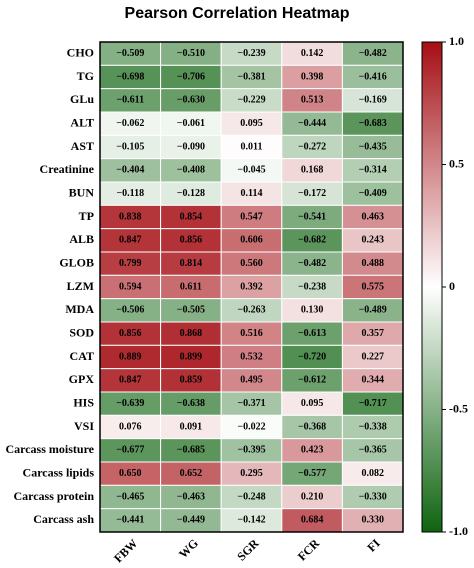 The image size is (474, 568). What do you see at coordinates (191, 100) in the screenshot?
I see `cell-label: −0.630` at bounding box center [191, 100].